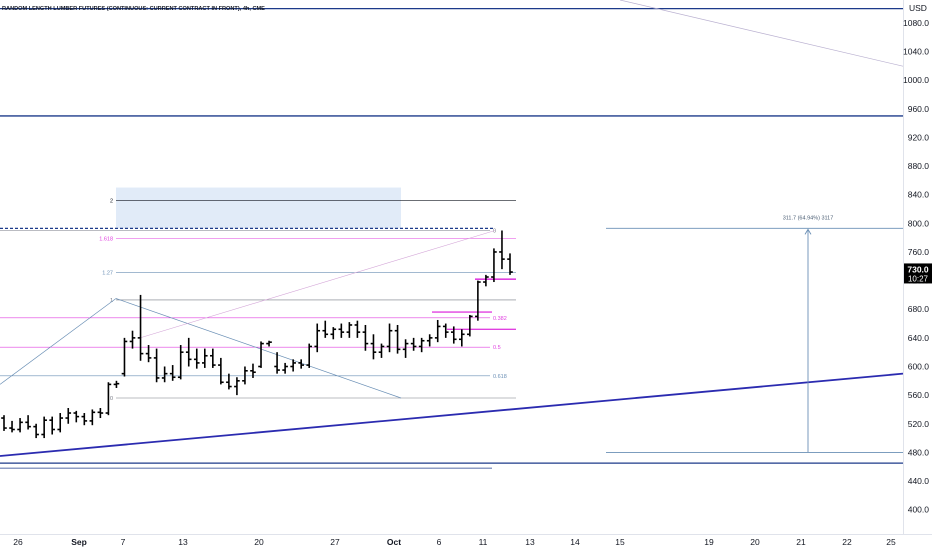 The height and width of the screenshot is (550, 932). I want to click on bar-countdown: 10:27, so click(918, 278).